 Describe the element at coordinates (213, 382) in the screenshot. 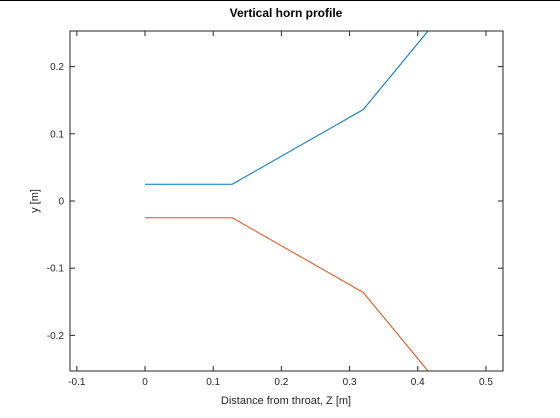

I see `x-tick-label: 0.1` at that location.